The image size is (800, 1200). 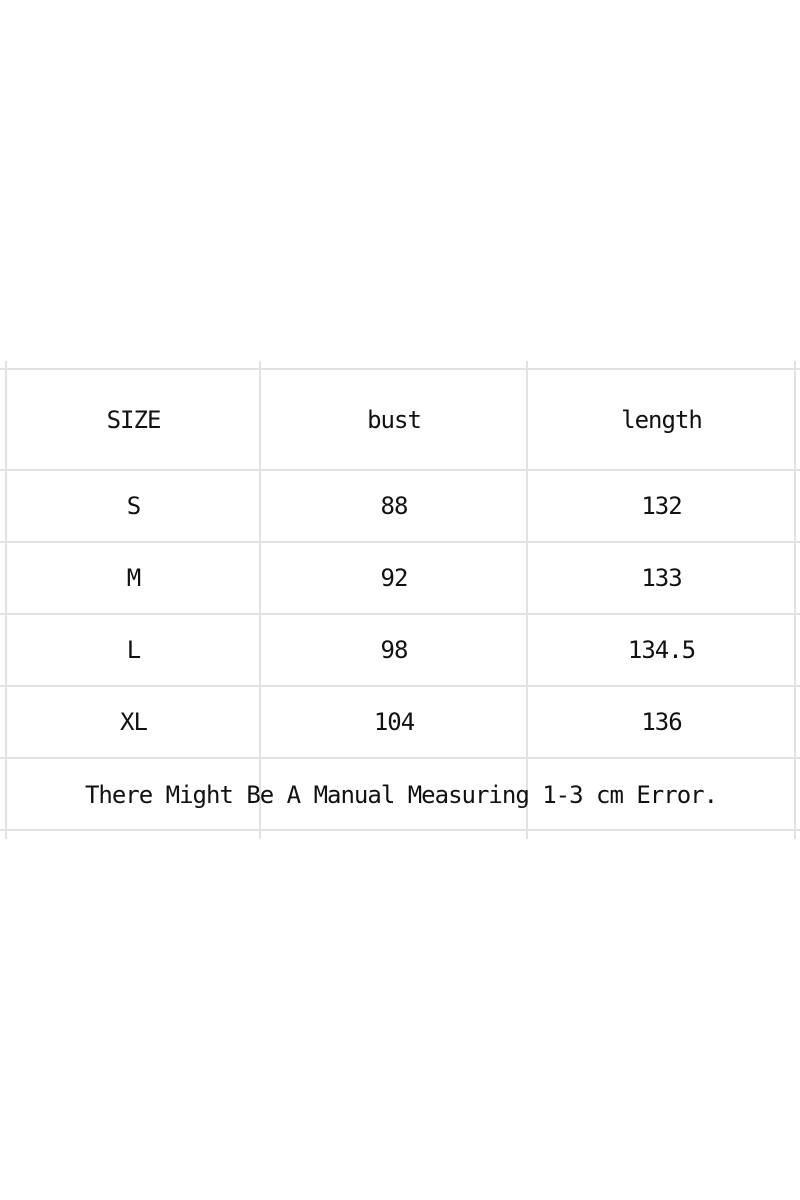 What do you see at coordinates (394, 419) in the screenshot?
I see `header-bust: bust` at bounding box center [394, 419].